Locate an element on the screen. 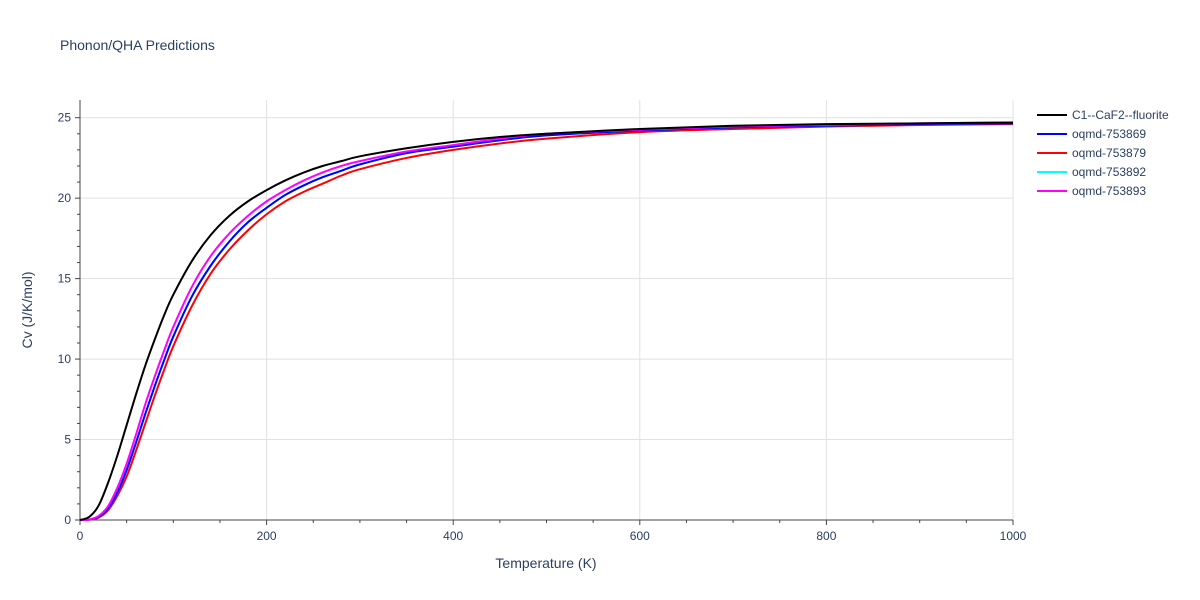  x-tick-label: 400 is located at coordinates (453, 536).